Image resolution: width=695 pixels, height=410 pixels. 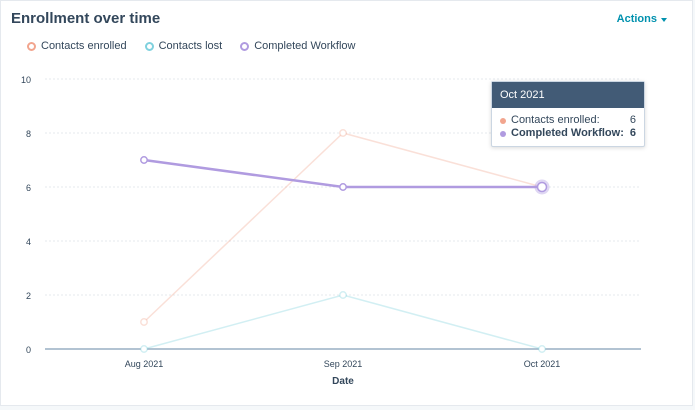 I want to click on x-tick-label: Sep 2021, so click(x=343, y=364).